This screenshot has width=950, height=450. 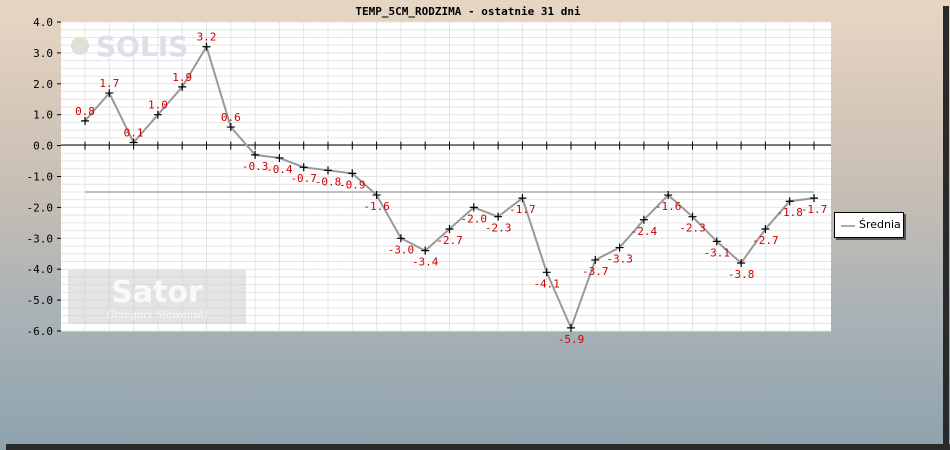 I want to click on frame-shadow-bottom, so click(x=478, y=447).